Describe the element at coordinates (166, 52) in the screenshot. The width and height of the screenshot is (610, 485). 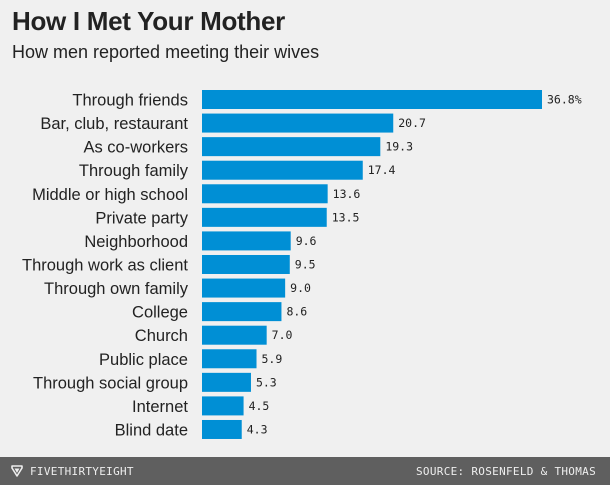
I see `chart-subtitle: How men reported meeting their wives` at that location.